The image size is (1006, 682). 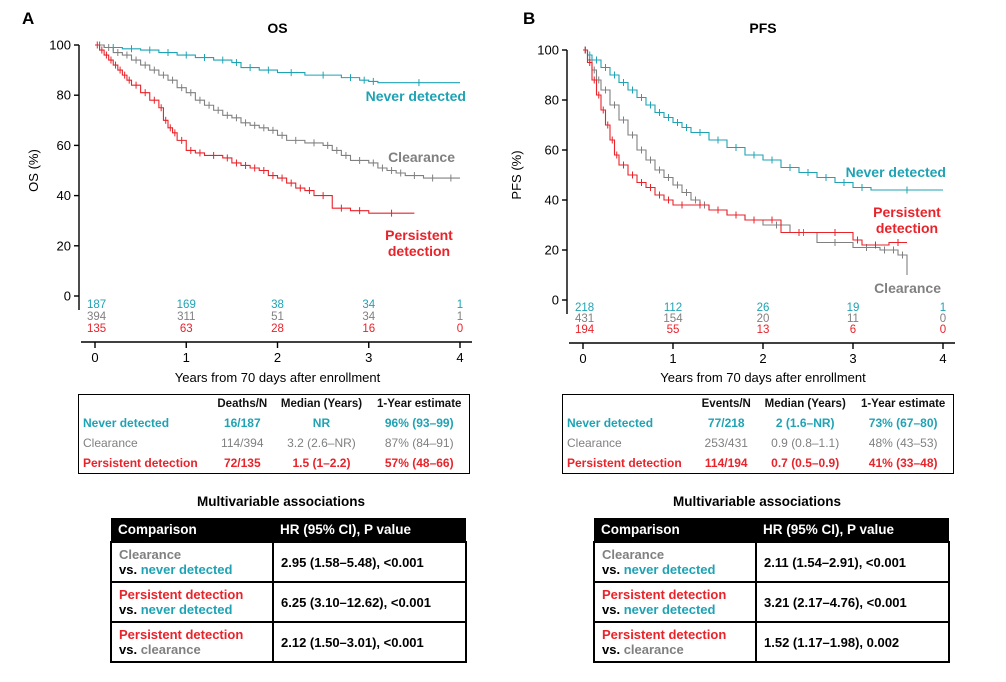 I want to click on summary-cell: 72/135, so click(x=242, y=463).